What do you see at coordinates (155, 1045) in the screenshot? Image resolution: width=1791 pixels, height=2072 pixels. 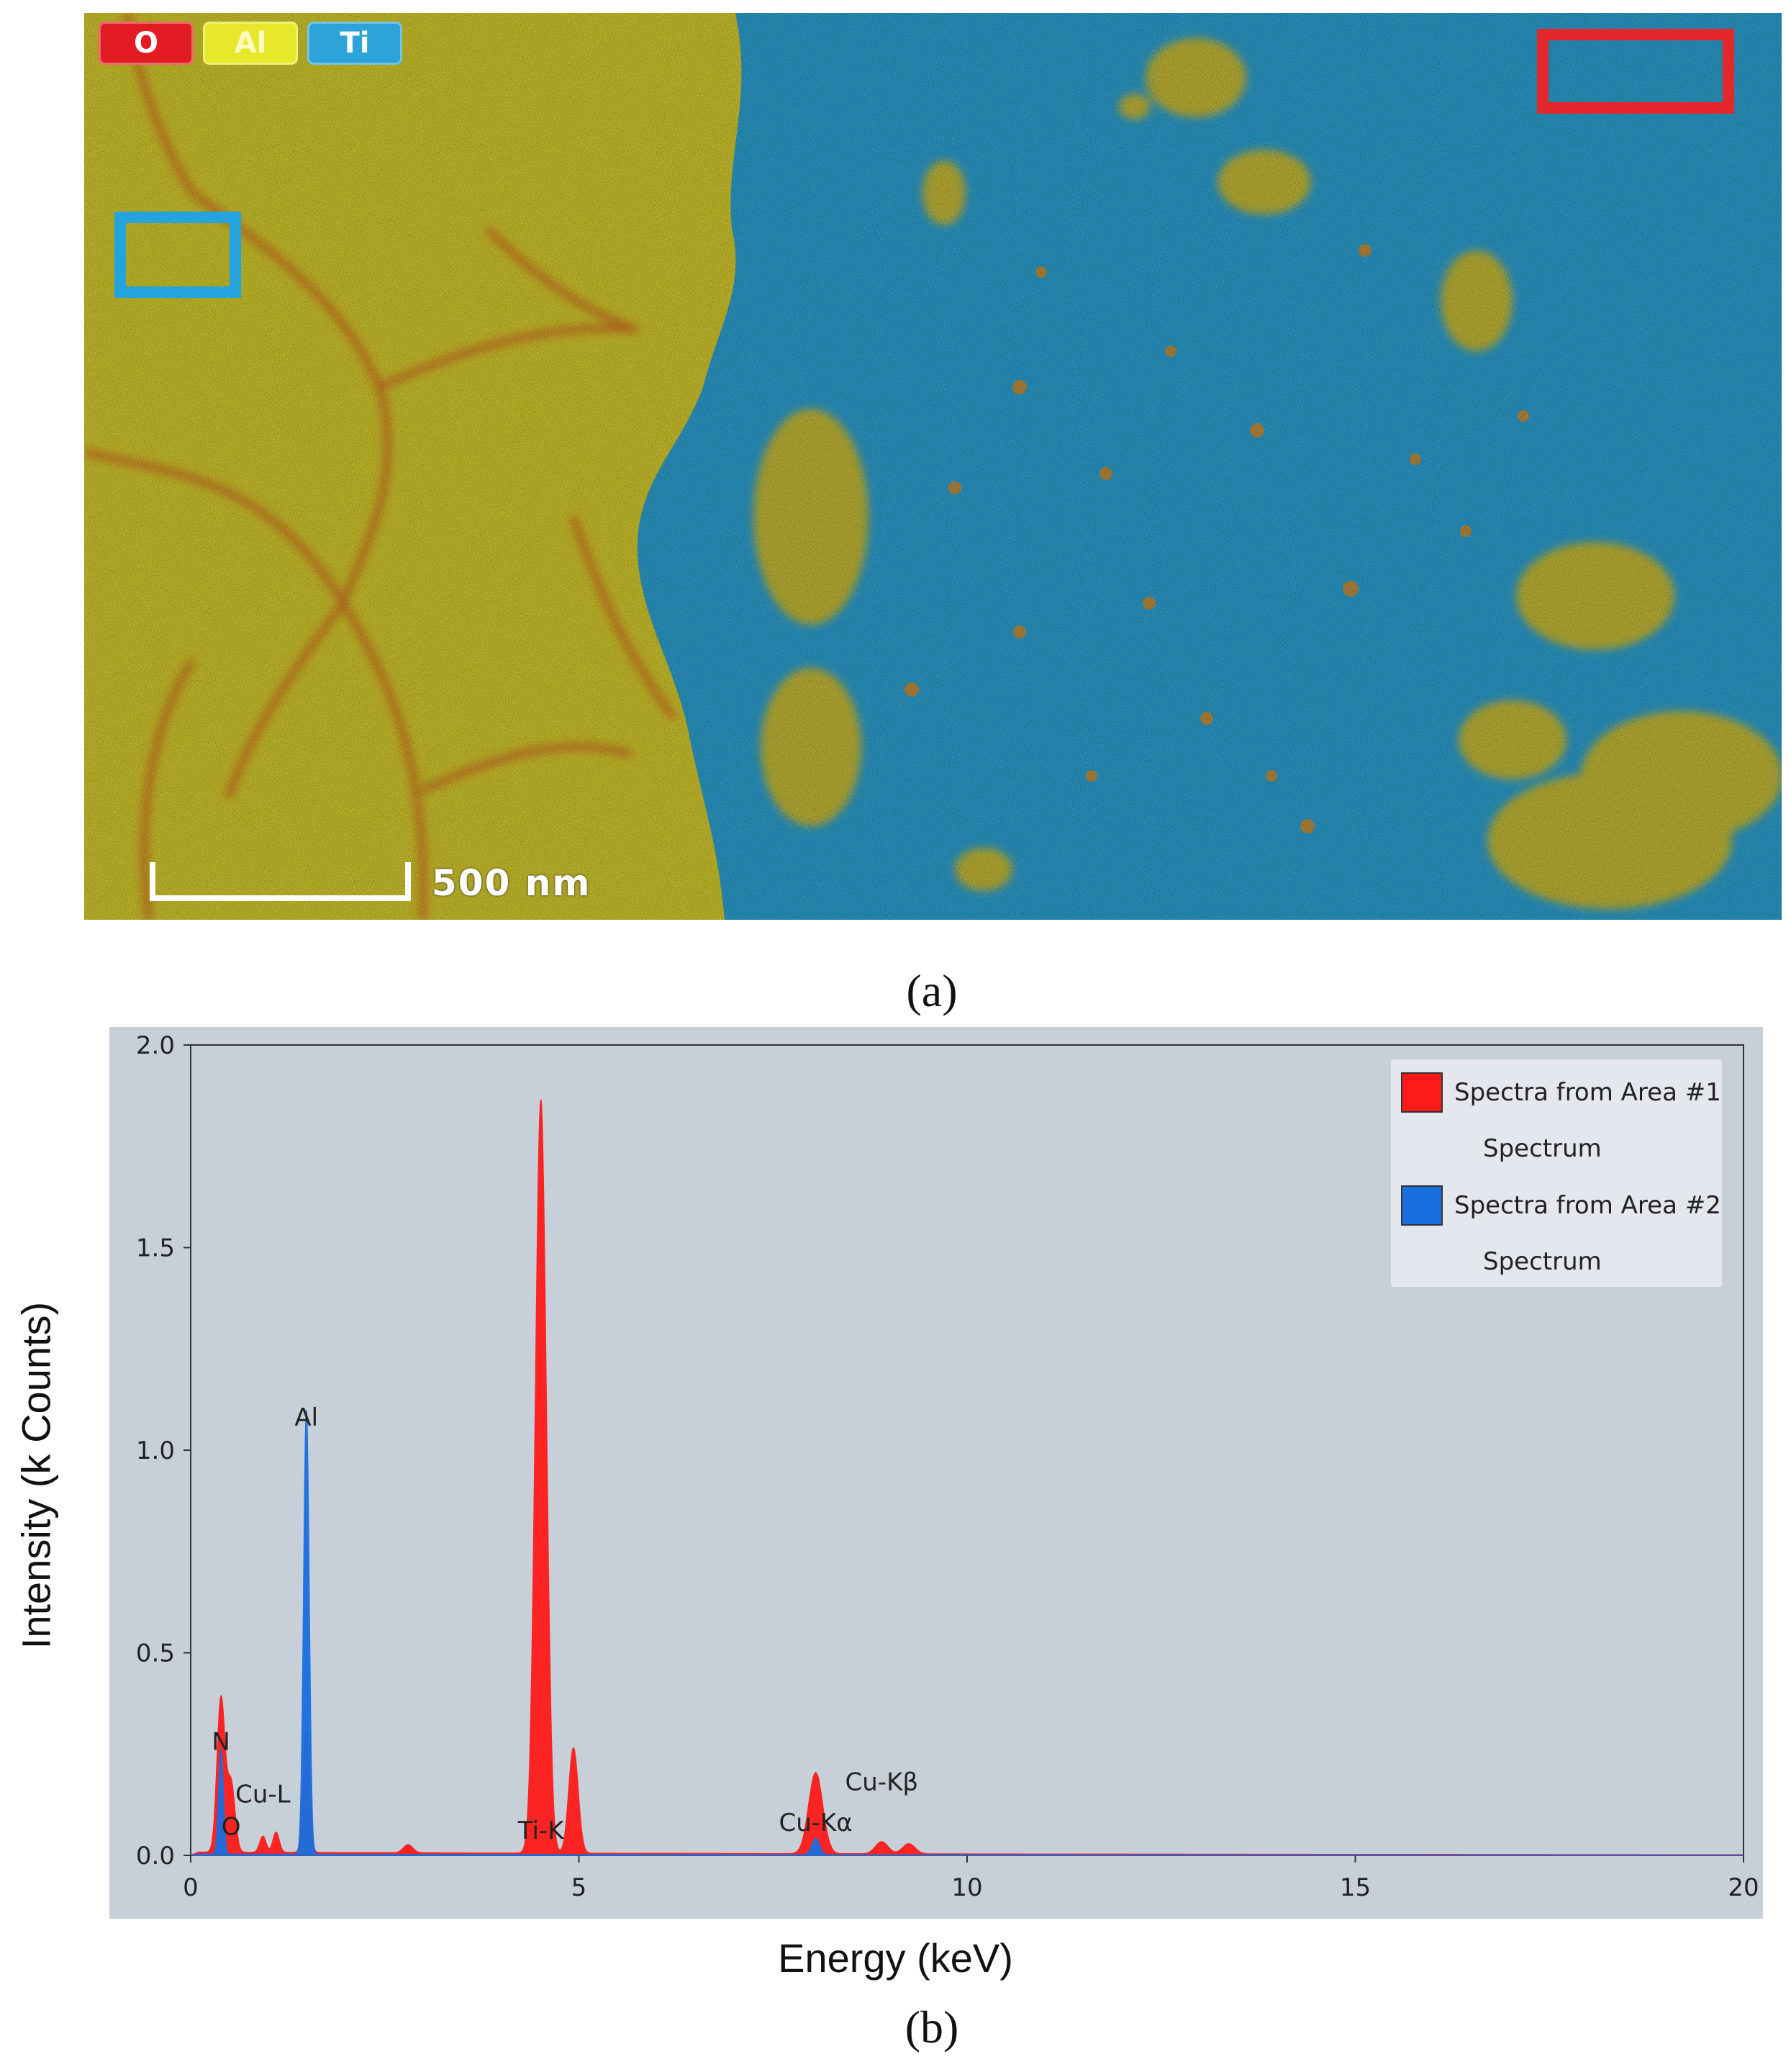 I see `y-tick-label: 2.0` at bounding box center [155, 1045].